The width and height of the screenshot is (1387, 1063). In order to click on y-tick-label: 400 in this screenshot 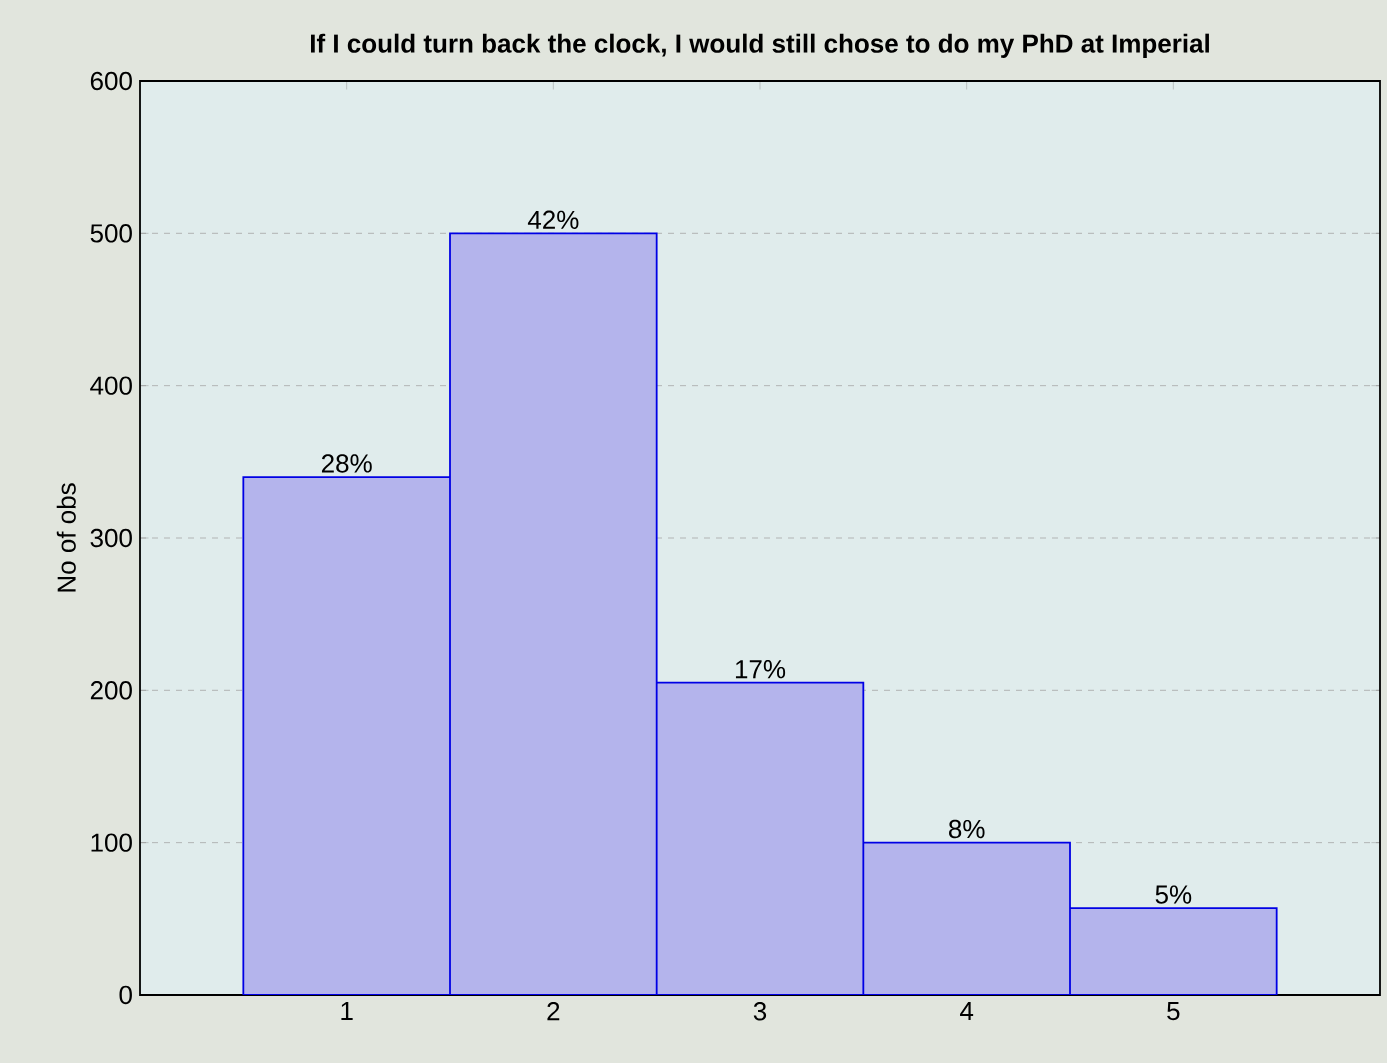, I will do `click(111, 385)`.